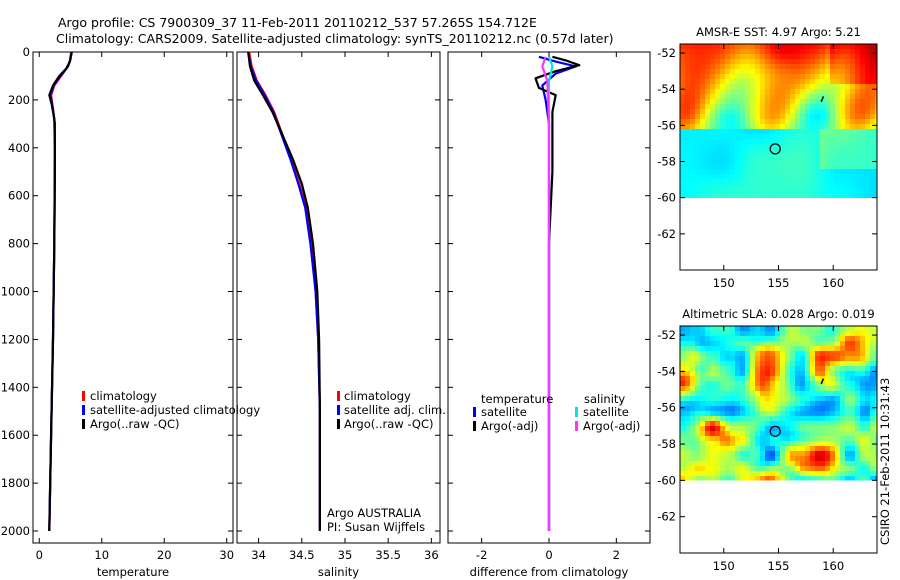 The height and width of the screenshot is (580, 900). I want to click on legend-label: climatology, so click(377, 396).